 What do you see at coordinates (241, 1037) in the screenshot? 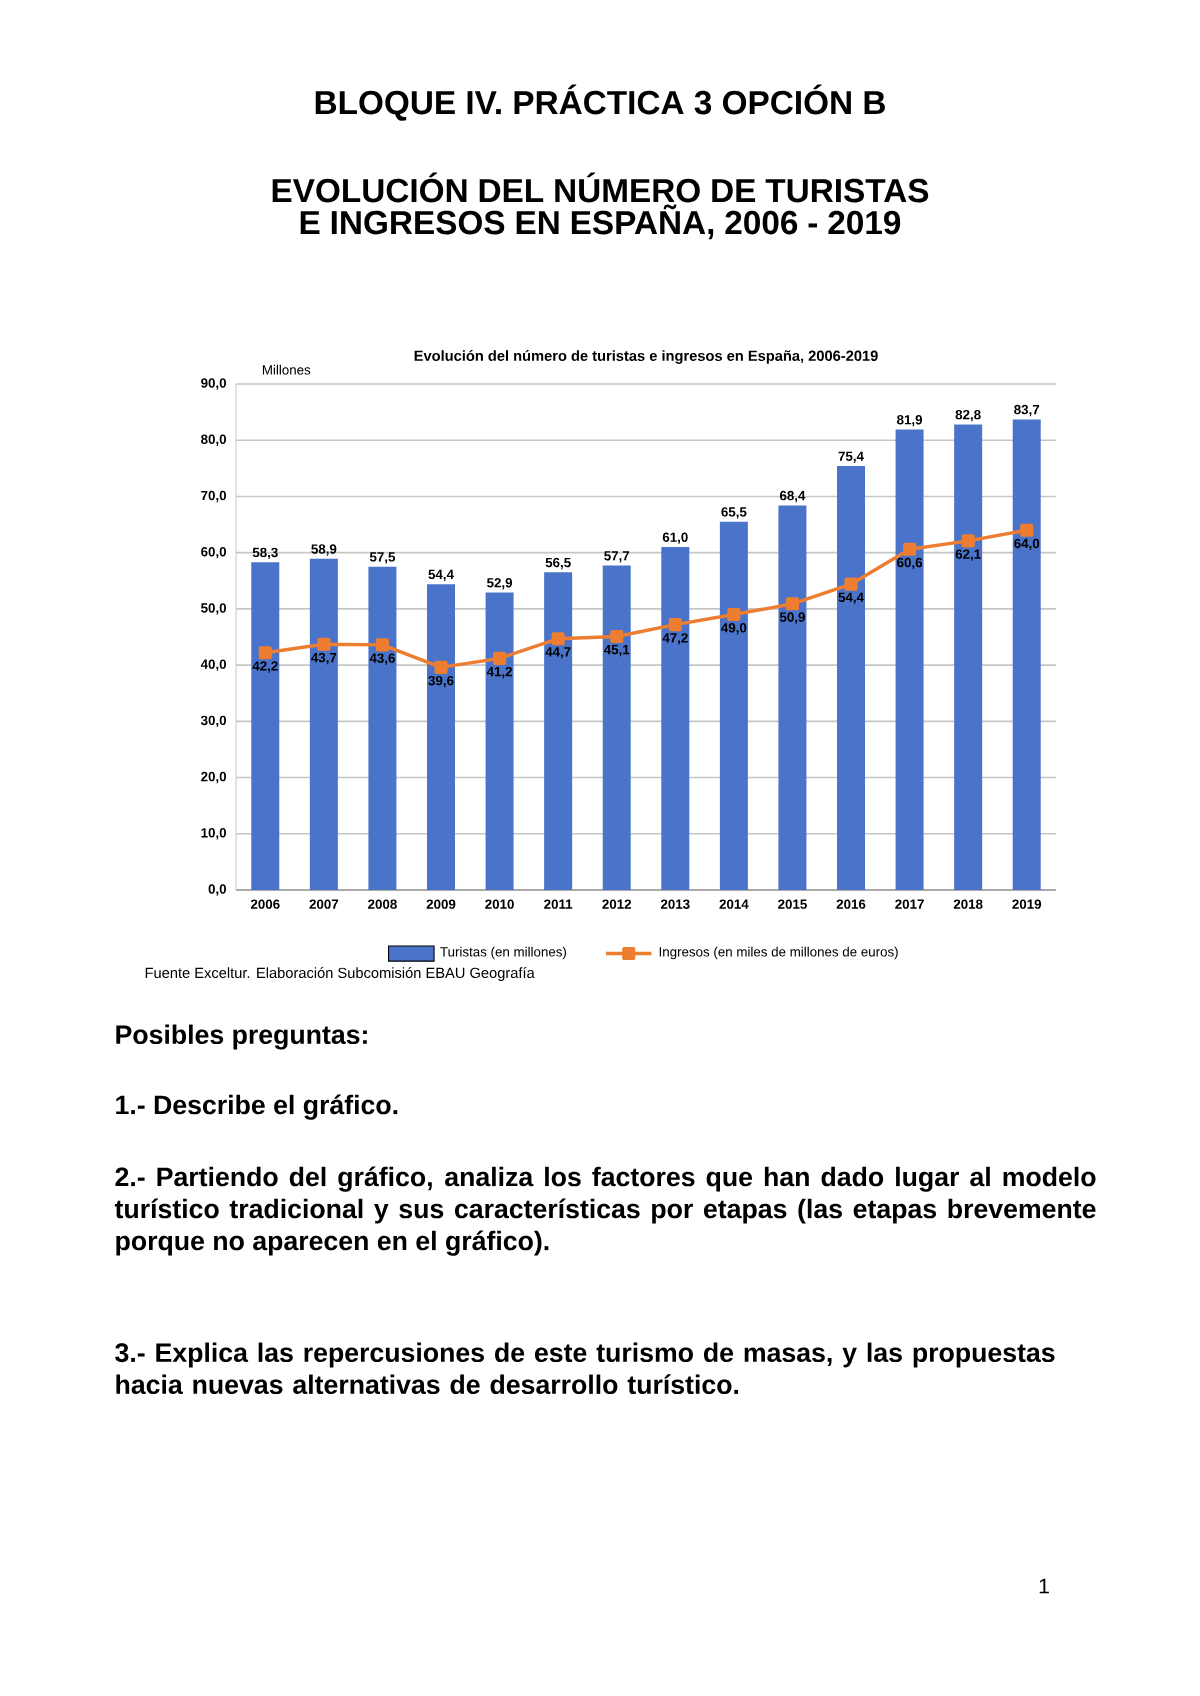
I see `text: Posibles preguntas:` at bounding box center [241, 1037].